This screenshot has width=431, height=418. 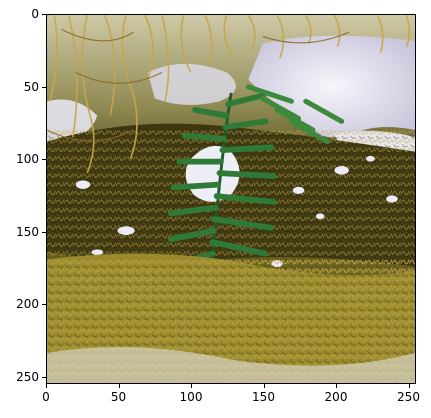 I want to click on y-tick-label: 0, so click(x=35, y=14).